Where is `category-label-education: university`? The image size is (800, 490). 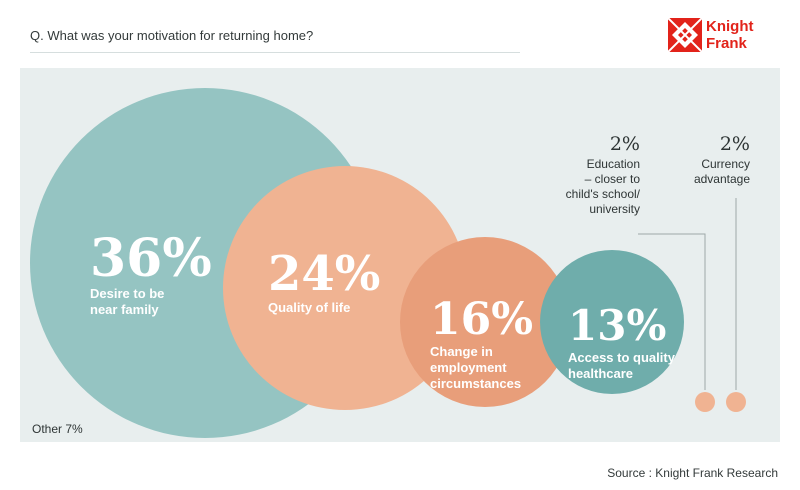 category-label-education: university is located at coordinates (614, 209).